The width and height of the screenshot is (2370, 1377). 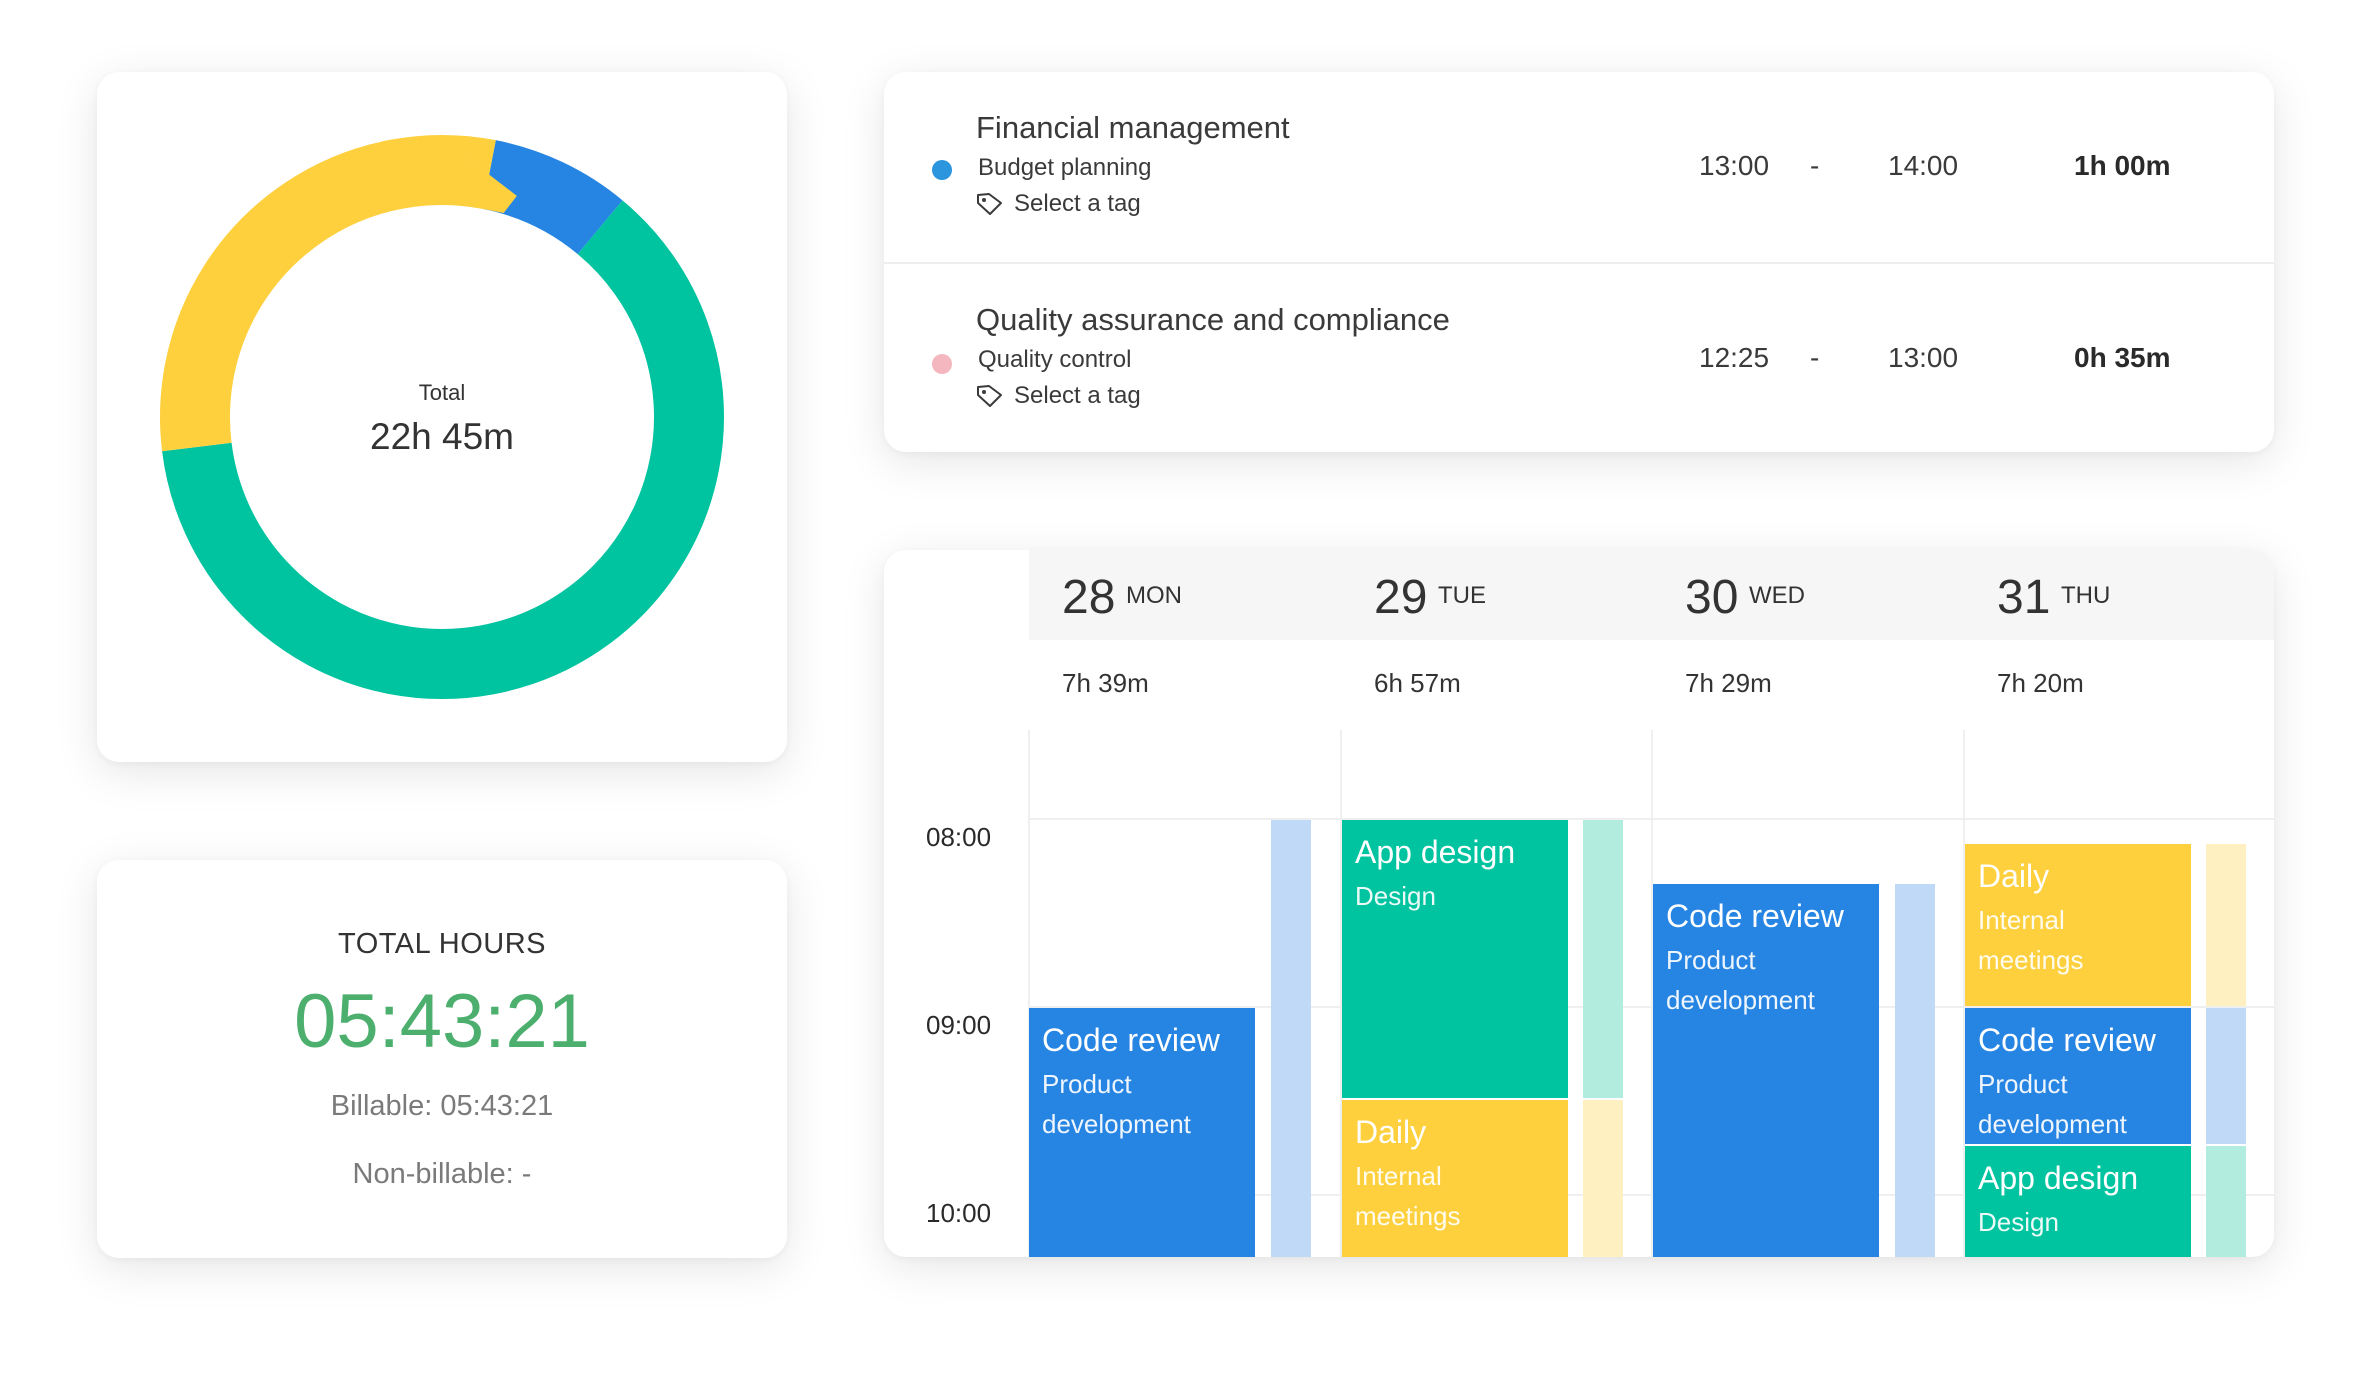 What do you see at coordinates (1462, 595) in the screenshot?
I see `day-name: TUE` at bounding box center [1462, 595].